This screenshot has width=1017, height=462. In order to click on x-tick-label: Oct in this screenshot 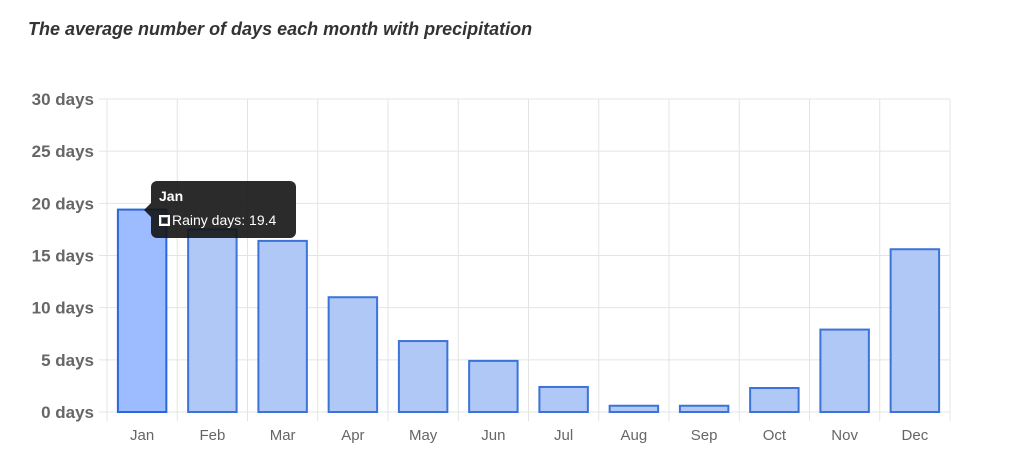, I will do `click(775, 435)`.